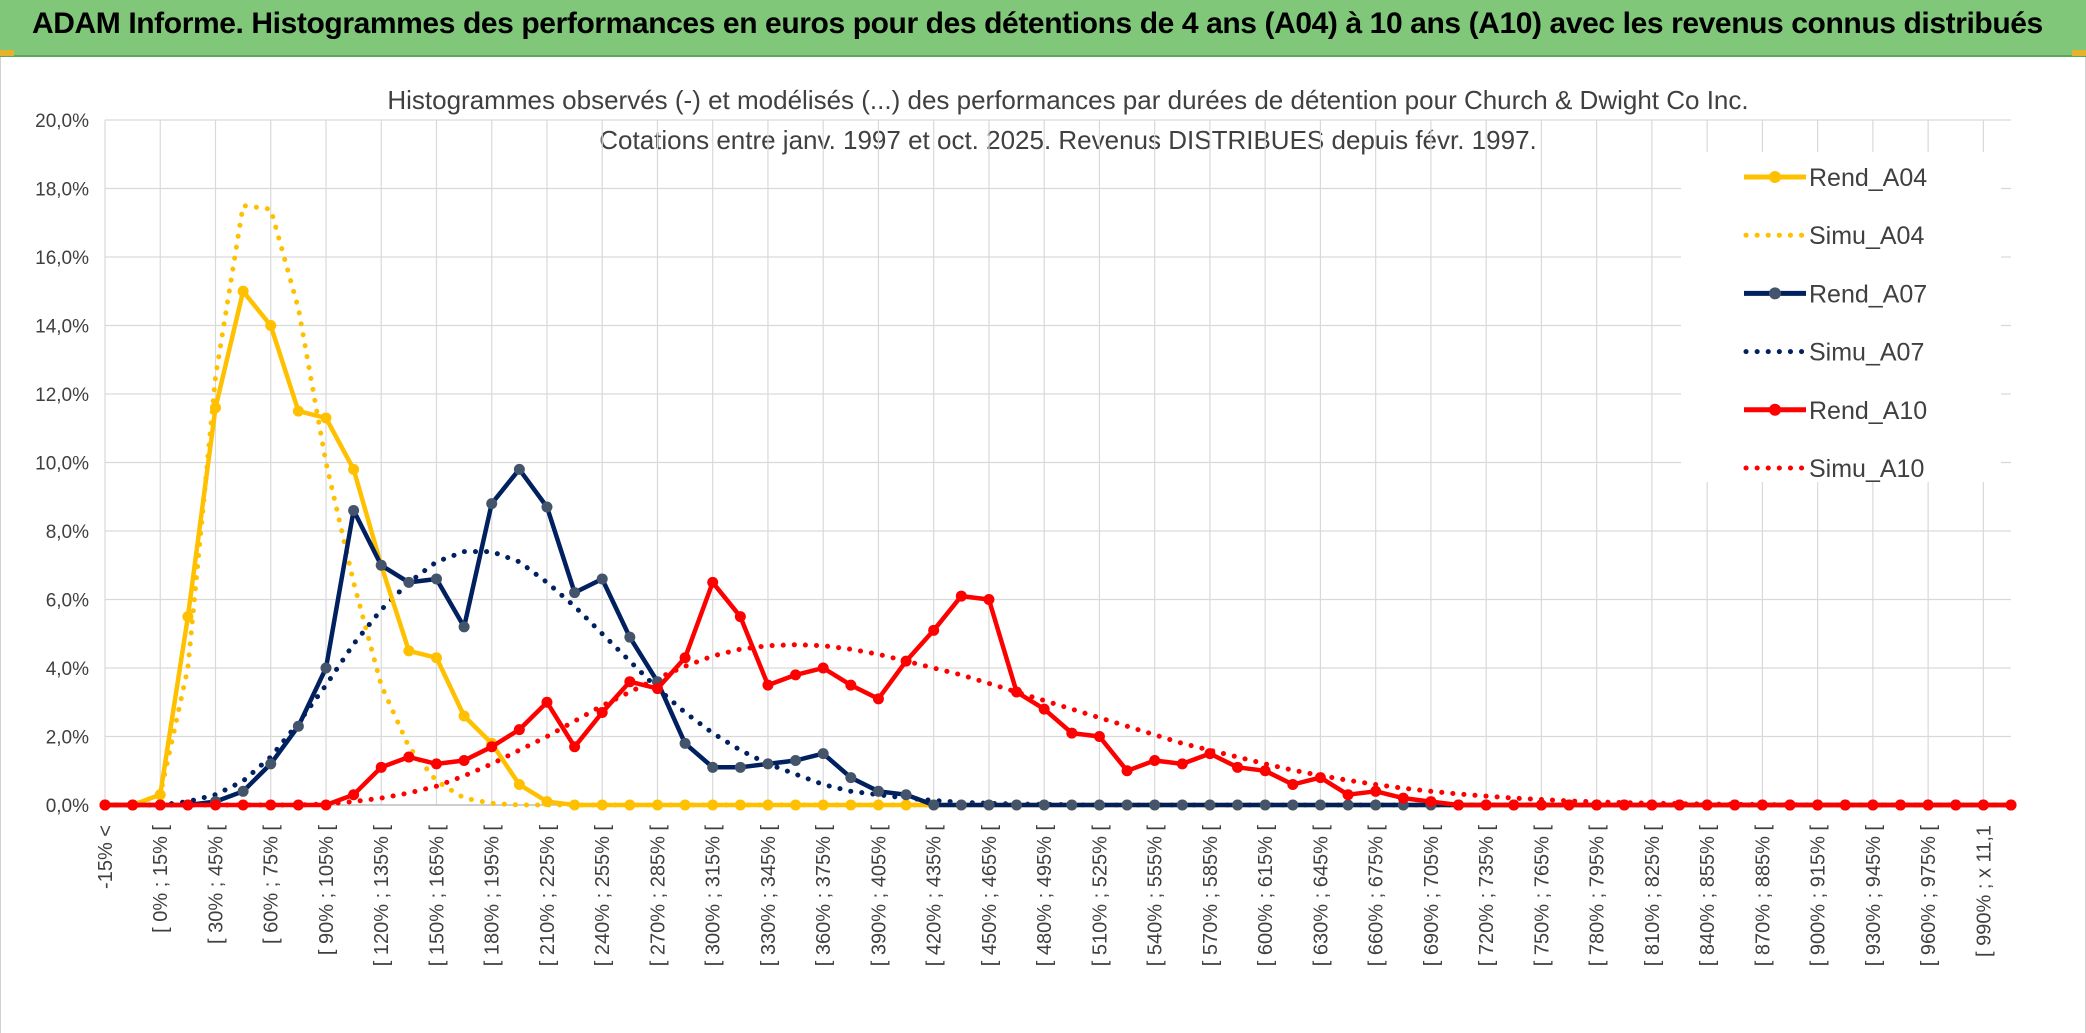  What do you see at coordinates (216, 884) in the screenshot?
I see `x-tick-label: [ 30% ; 45% [` at bounding box center [216, 884].